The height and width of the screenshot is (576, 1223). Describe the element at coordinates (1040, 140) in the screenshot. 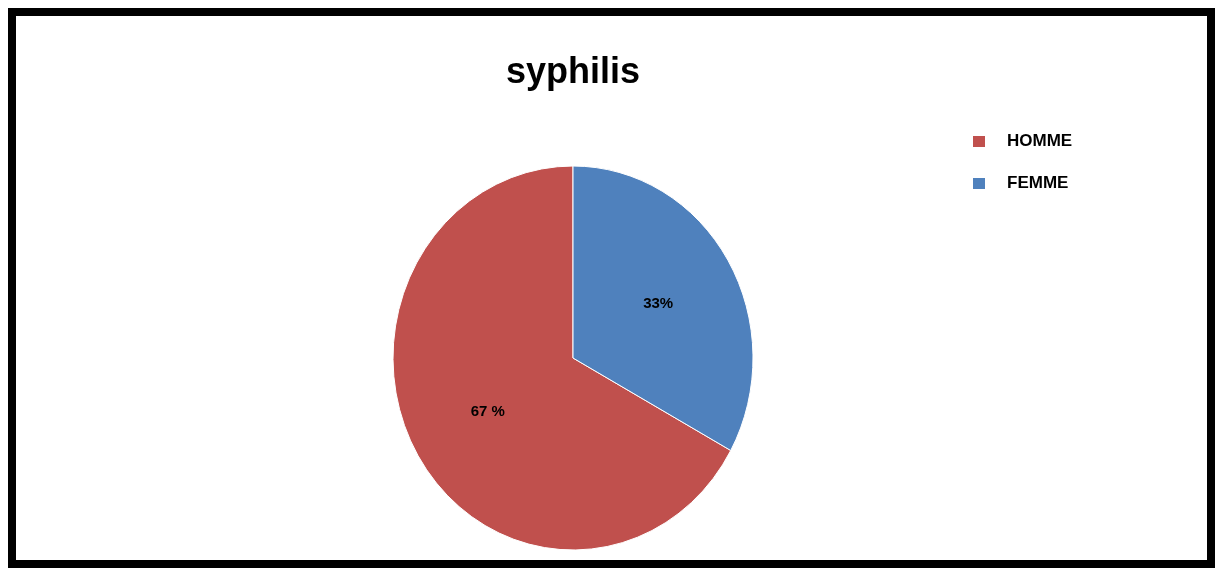

I see `legend-label: HOMME` at that location.